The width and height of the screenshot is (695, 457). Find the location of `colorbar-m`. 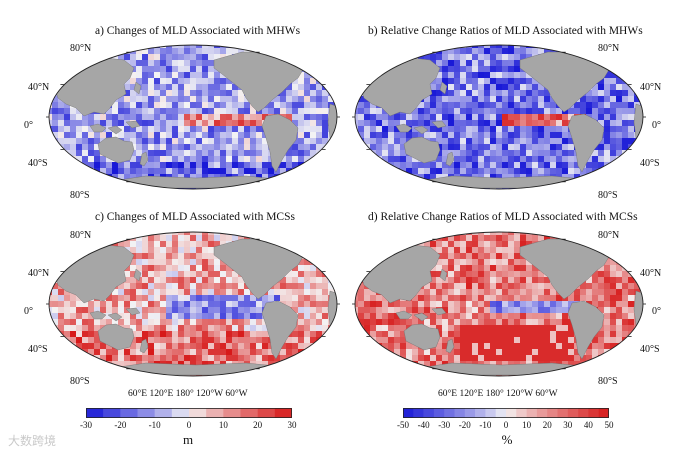

colorbar-m is located at coordinates (189, 413).